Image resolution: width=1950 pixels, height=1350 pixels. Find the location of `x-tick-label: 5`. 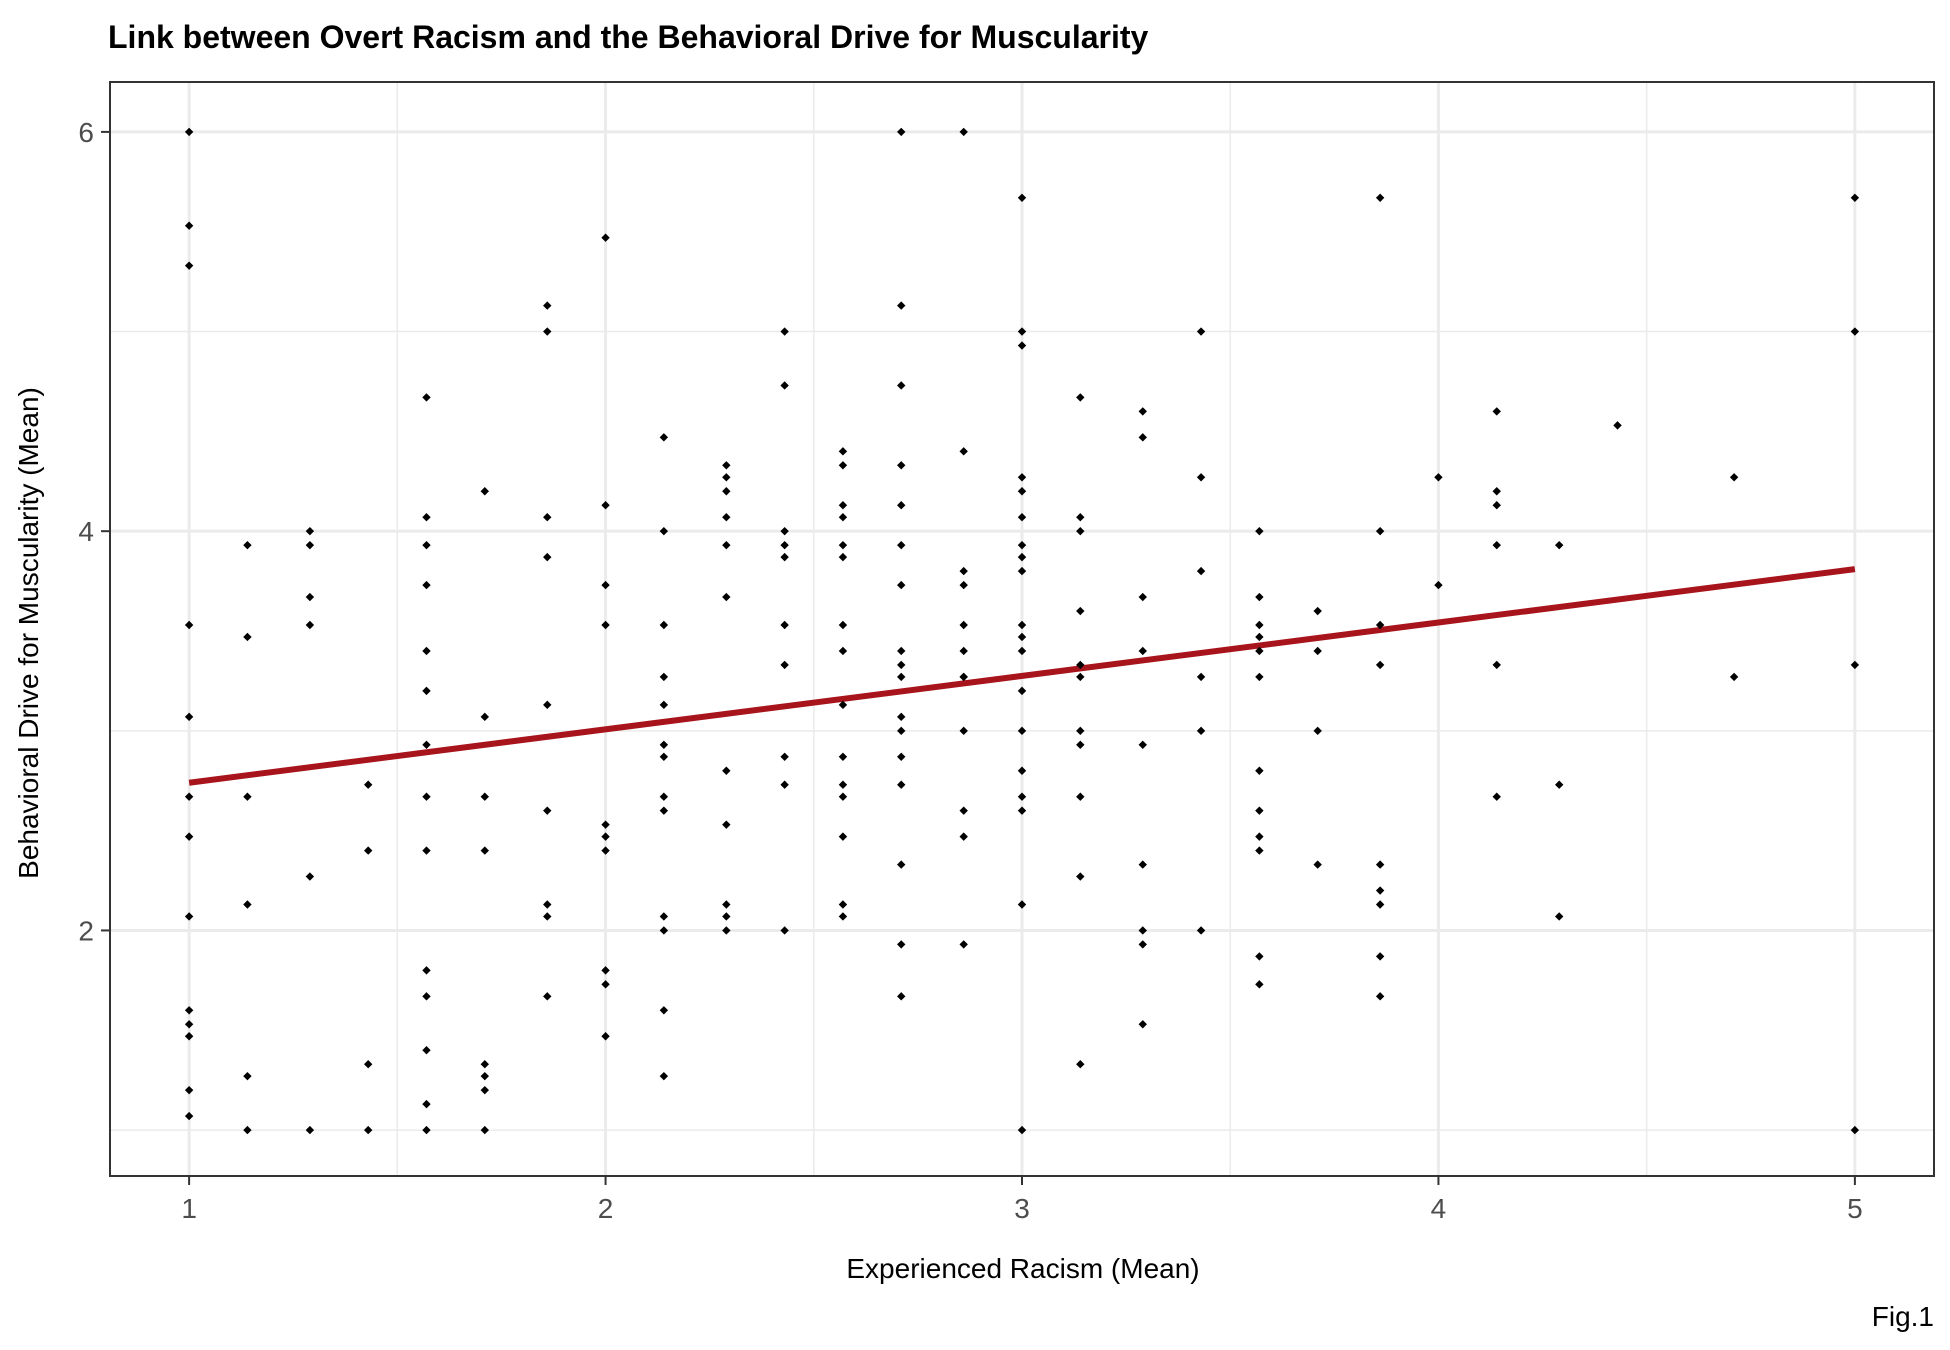

x-tick-label: 5 is located at coordinates (1855, 1208).